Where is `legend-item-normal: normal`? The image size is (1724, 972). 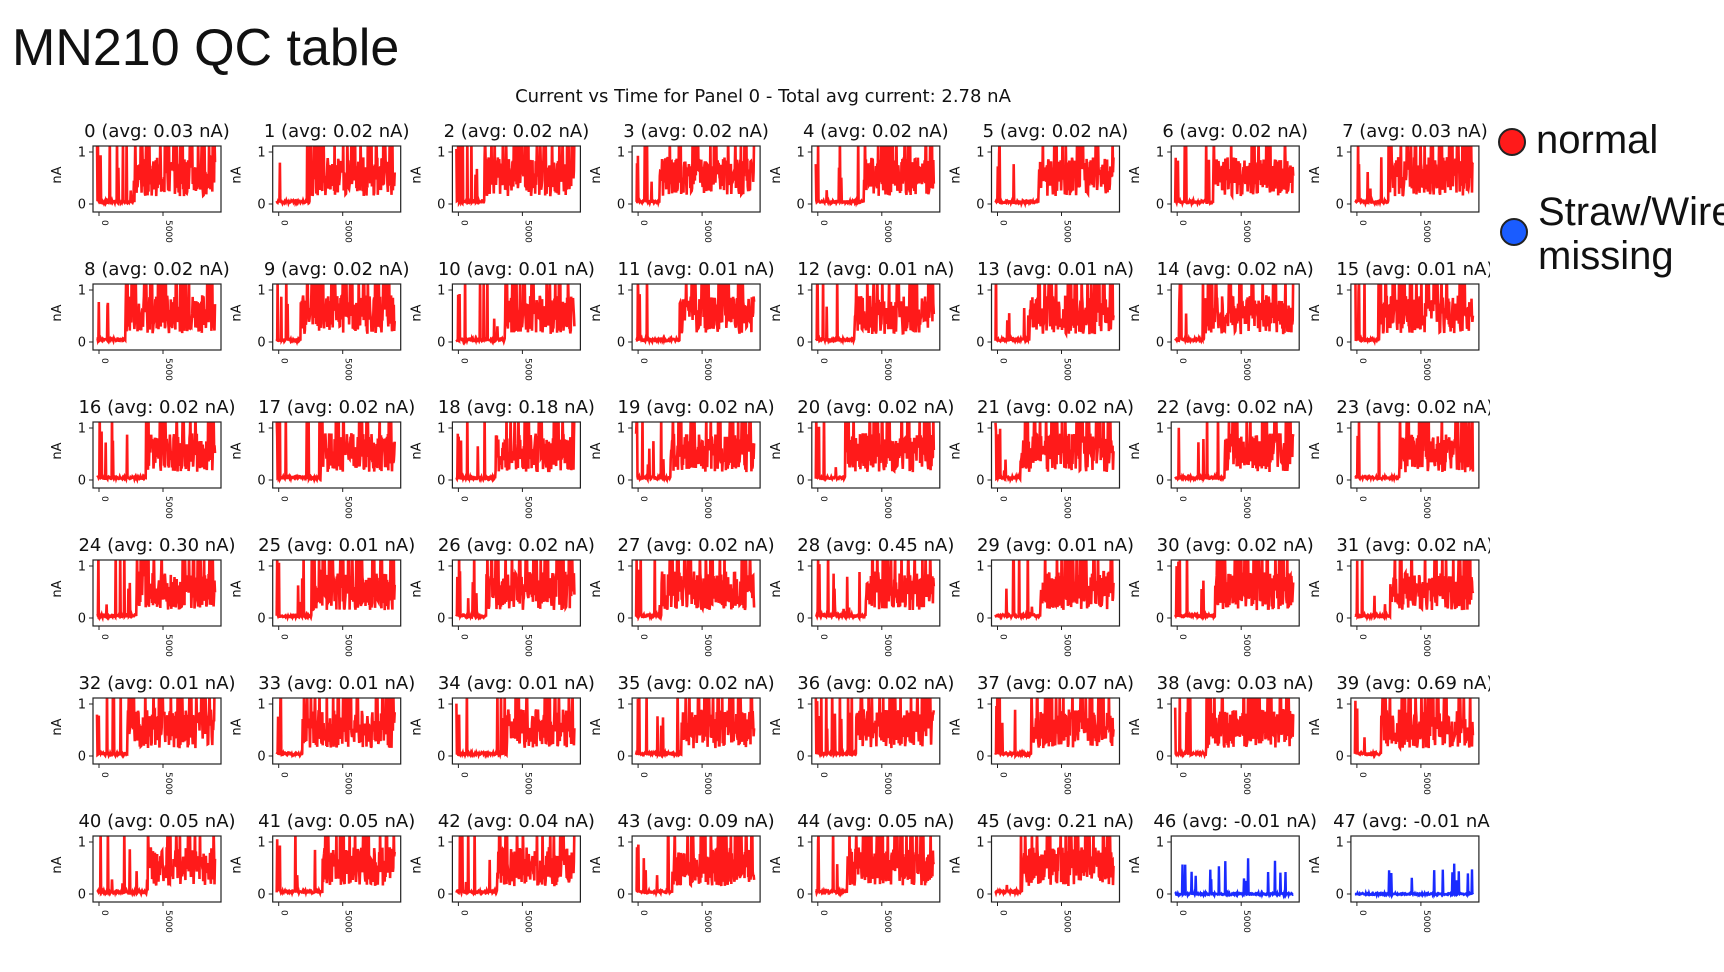 legend-item-normal: normal is located at coordinates (1578, 140).